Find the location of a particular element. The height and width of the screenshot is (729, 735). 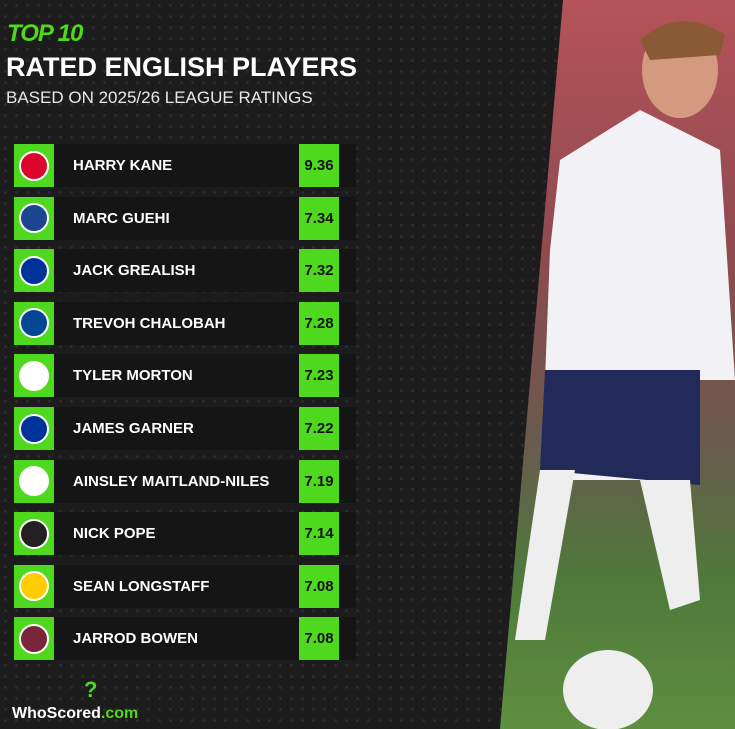

player-row: NICK POPE 7.14 is located at coordinates (185, 534).